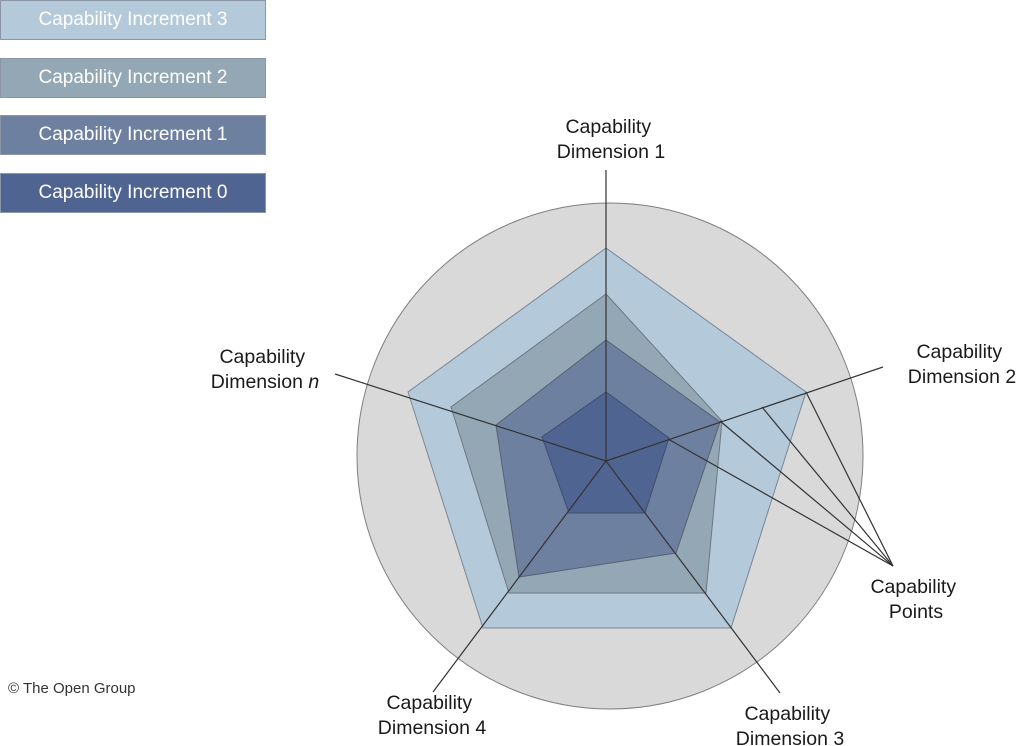 This screenshot has height=746, width=1024. What do you see at coordinates (432, 715) in the screenshot?
I see `label-dimension-4: Capability Dimension 4` at bounding box center [432, 715].